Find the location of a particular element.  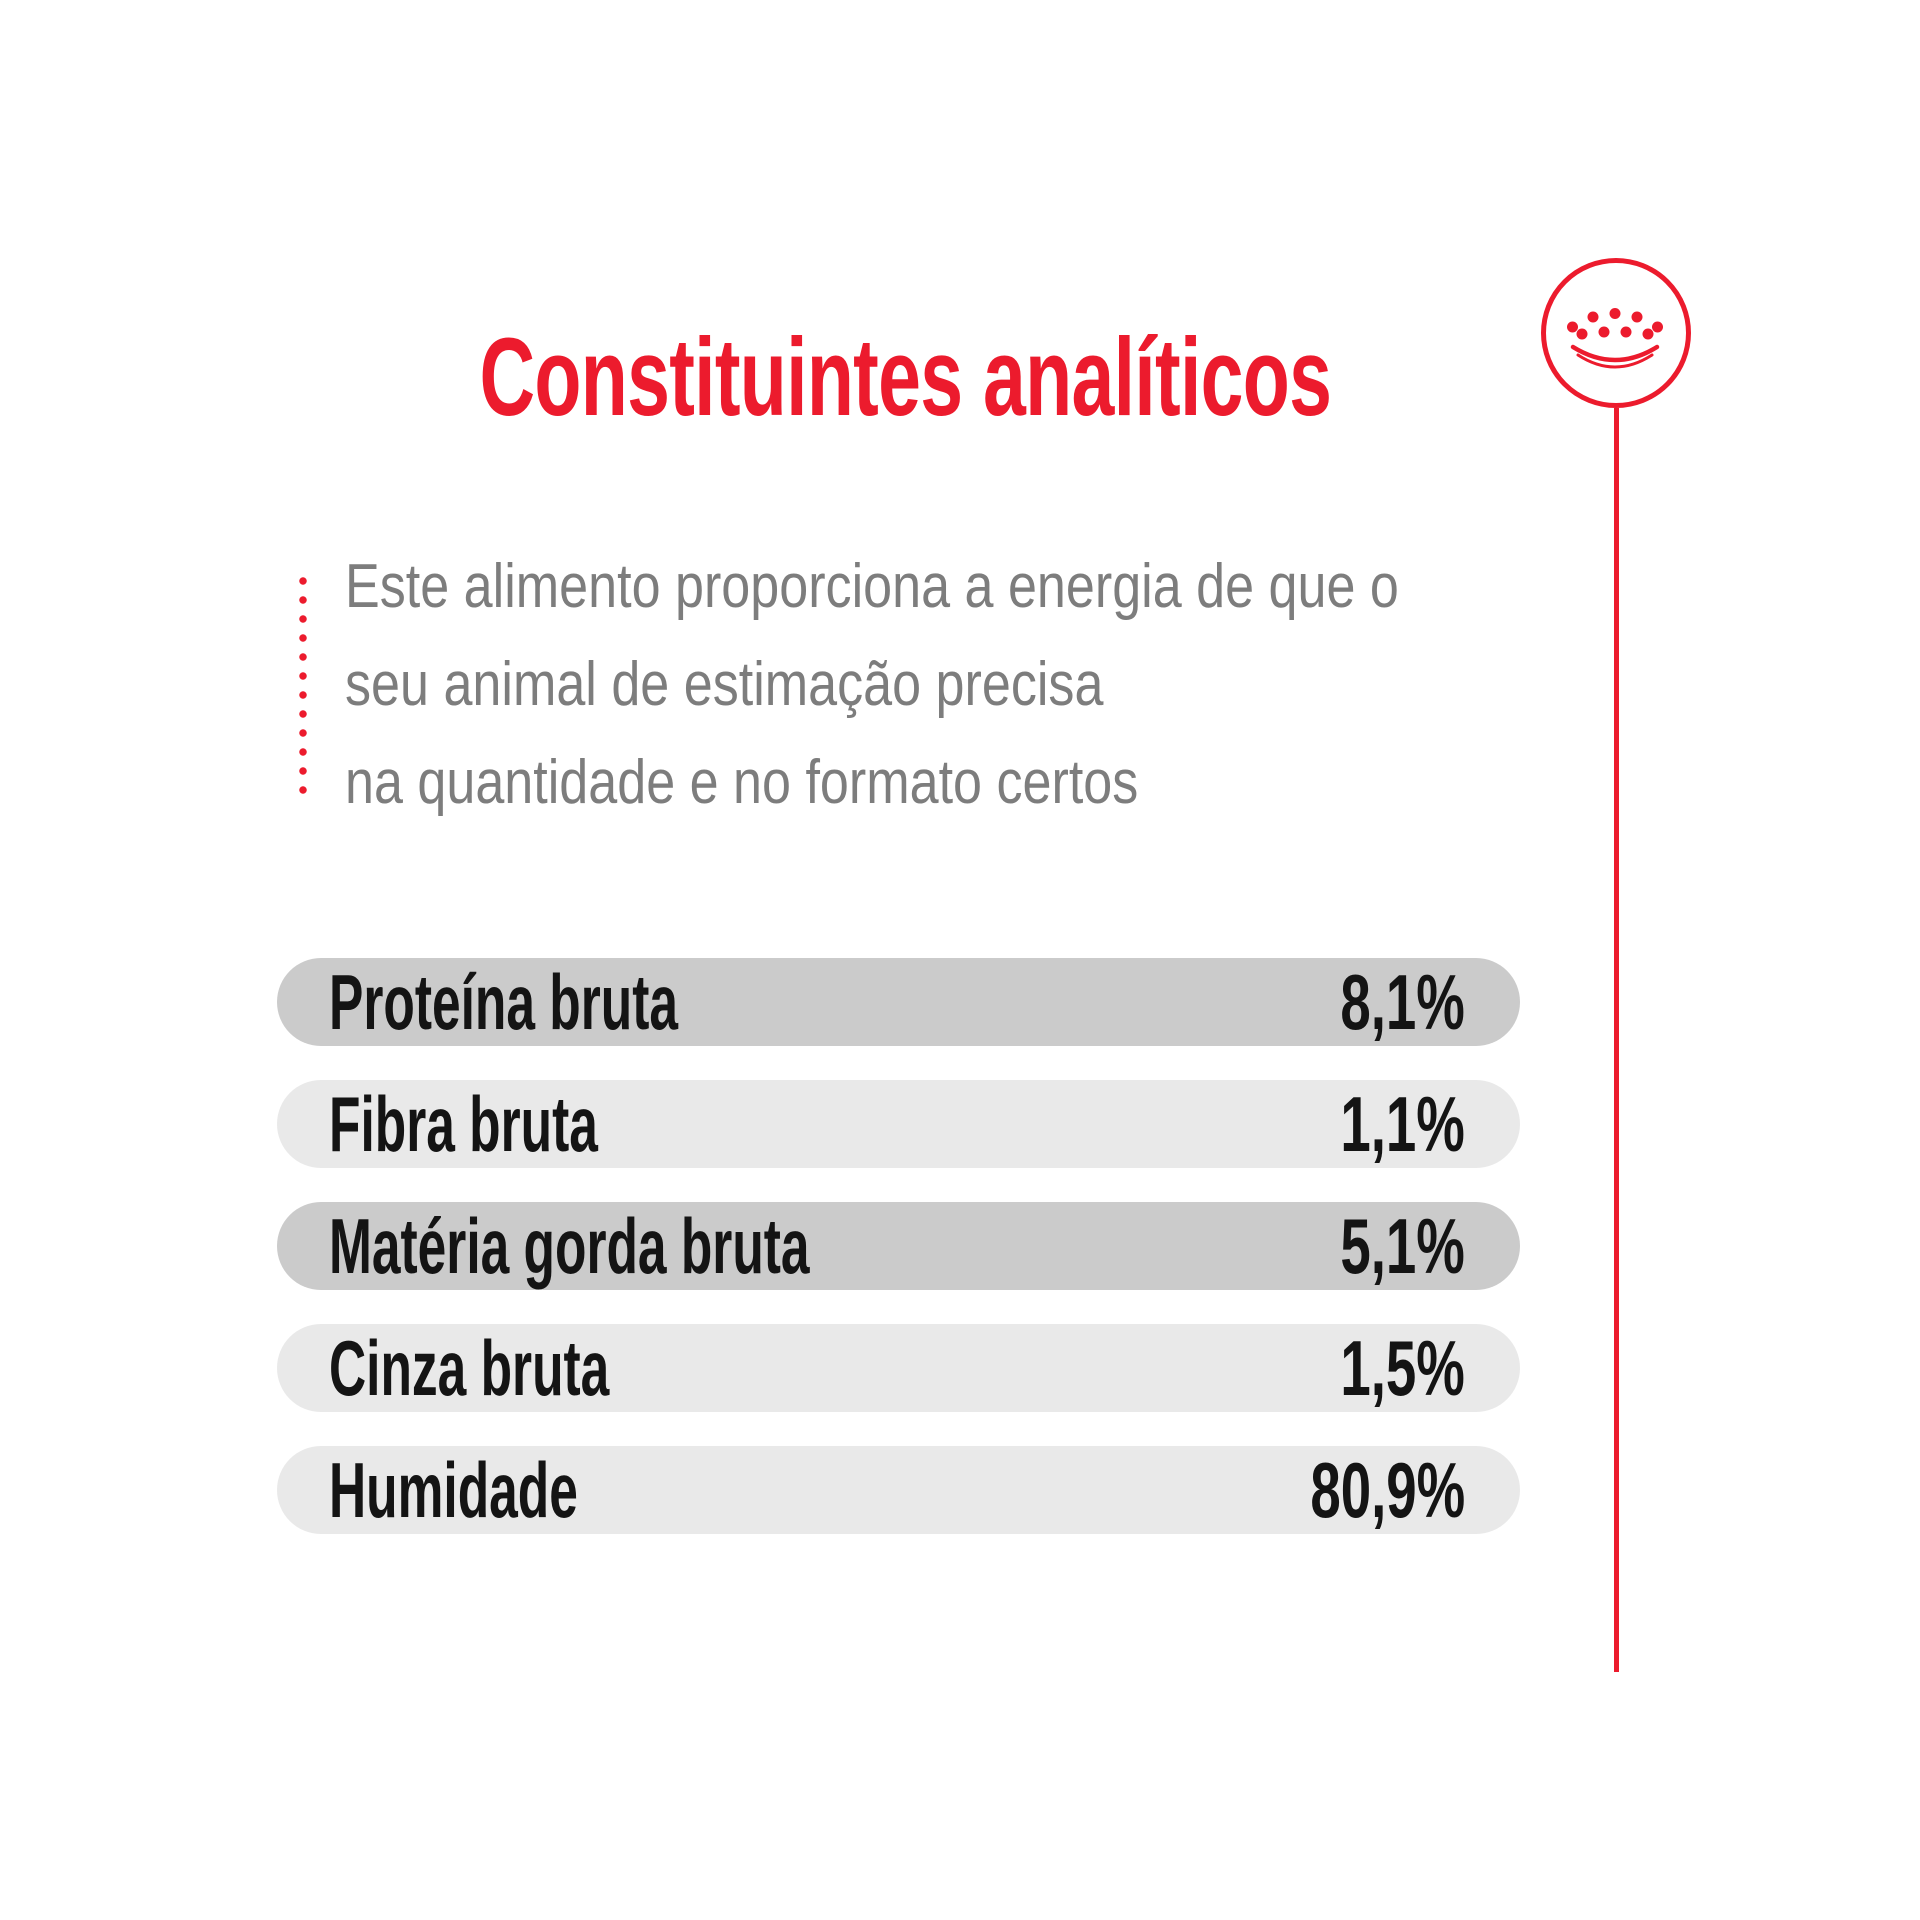

dotted-accent-line is located at coordinates (303, 686).